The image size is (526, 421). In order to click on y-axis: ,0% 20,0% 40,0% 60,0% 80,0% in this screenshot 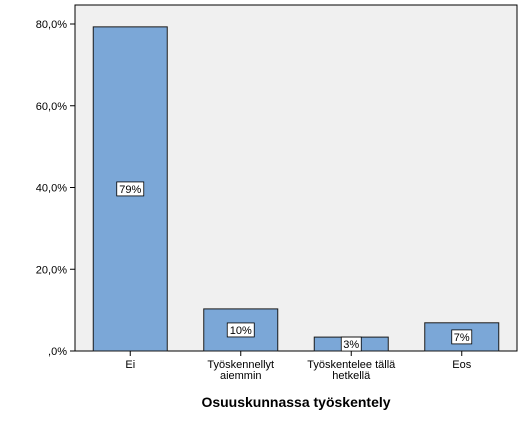, I will do `click(55, 188)`.